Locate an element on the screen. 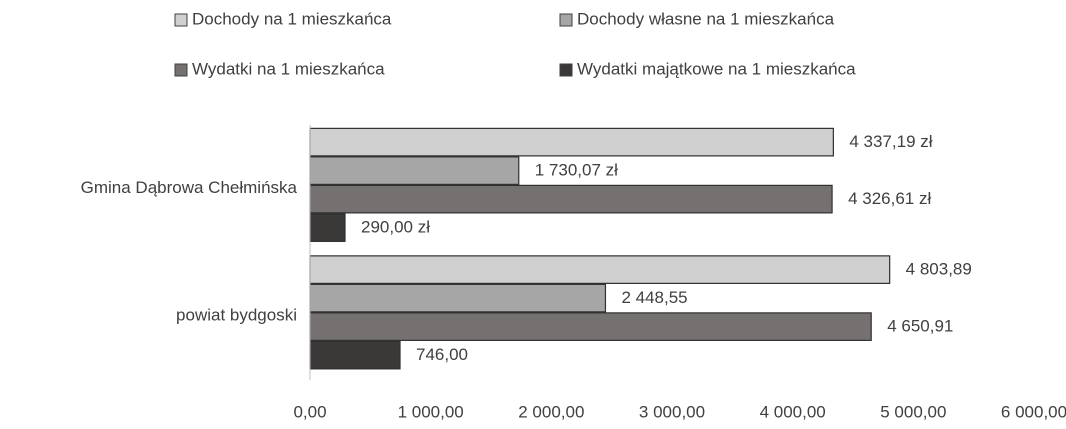 Image resolution: width=1066 pixels, height=429 pixels. x-tick-label: 0,00 is located at coordinates (309, 411).